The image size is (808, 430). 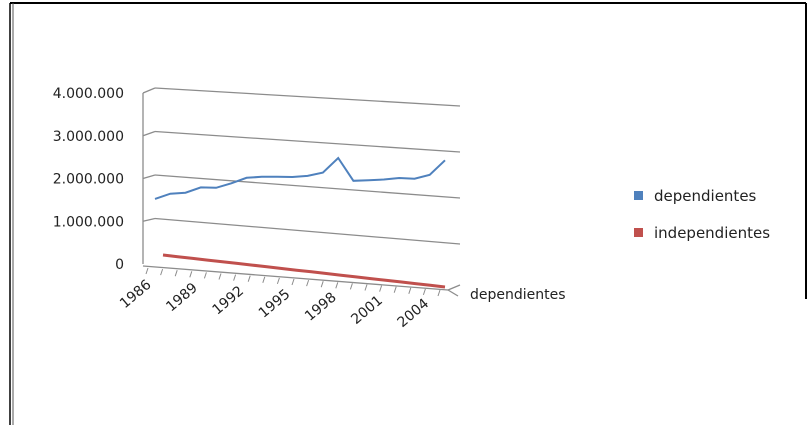 What do you see at coordinates (321, 306) in the screenshot?
I see `x-tick-label: 1998` at bounding box center [321, 306].